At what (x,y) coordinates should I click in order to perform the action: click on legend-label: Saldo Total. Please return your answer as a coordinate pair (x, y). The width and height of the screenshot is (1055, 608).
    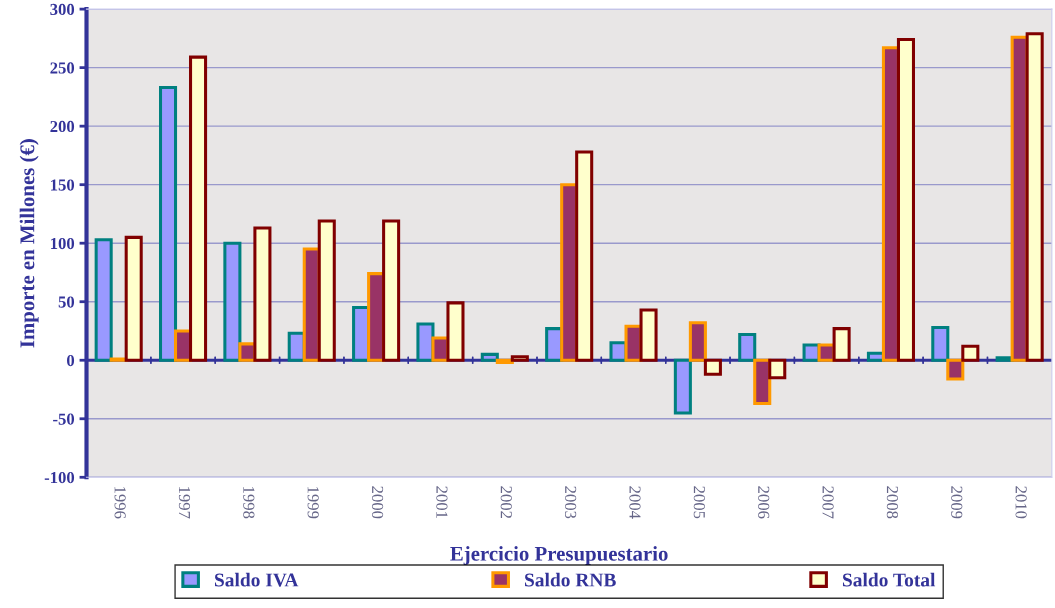
    Looking at the image, I should click on (889, 579).